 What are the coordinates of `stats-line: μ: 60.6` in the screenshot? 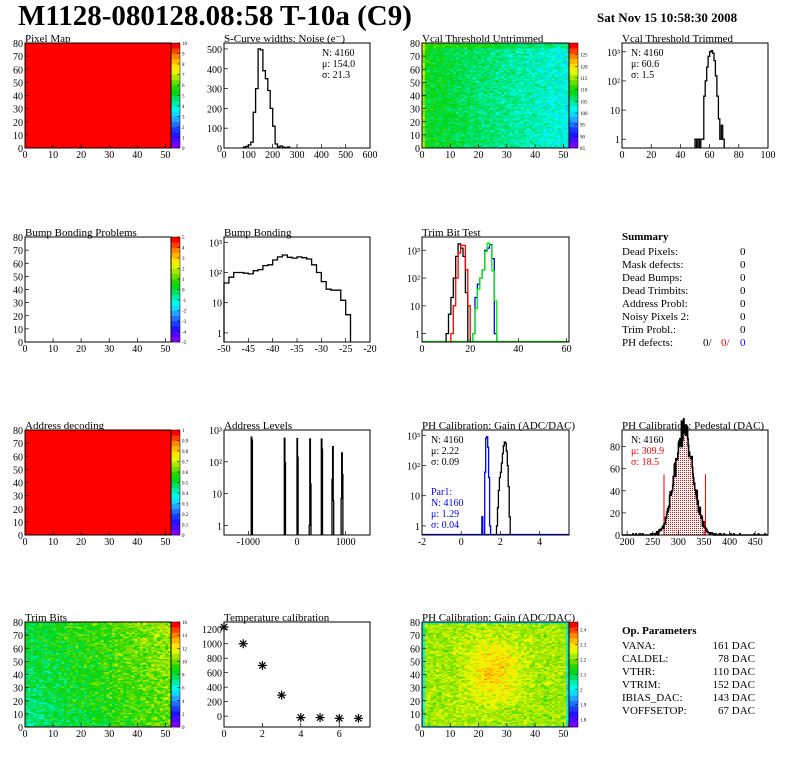 It's located at (645, 64).